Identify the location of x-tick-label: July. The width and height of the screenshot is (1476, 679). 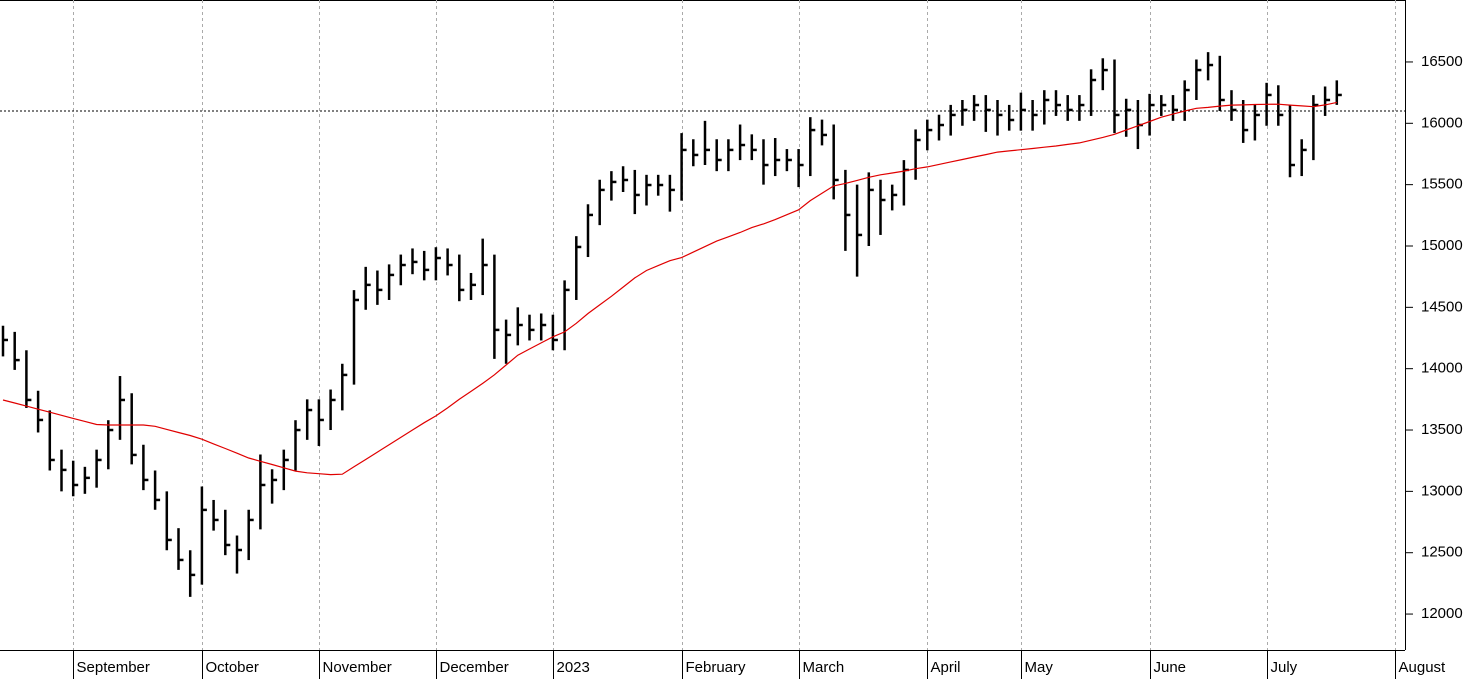
(1284, 667).